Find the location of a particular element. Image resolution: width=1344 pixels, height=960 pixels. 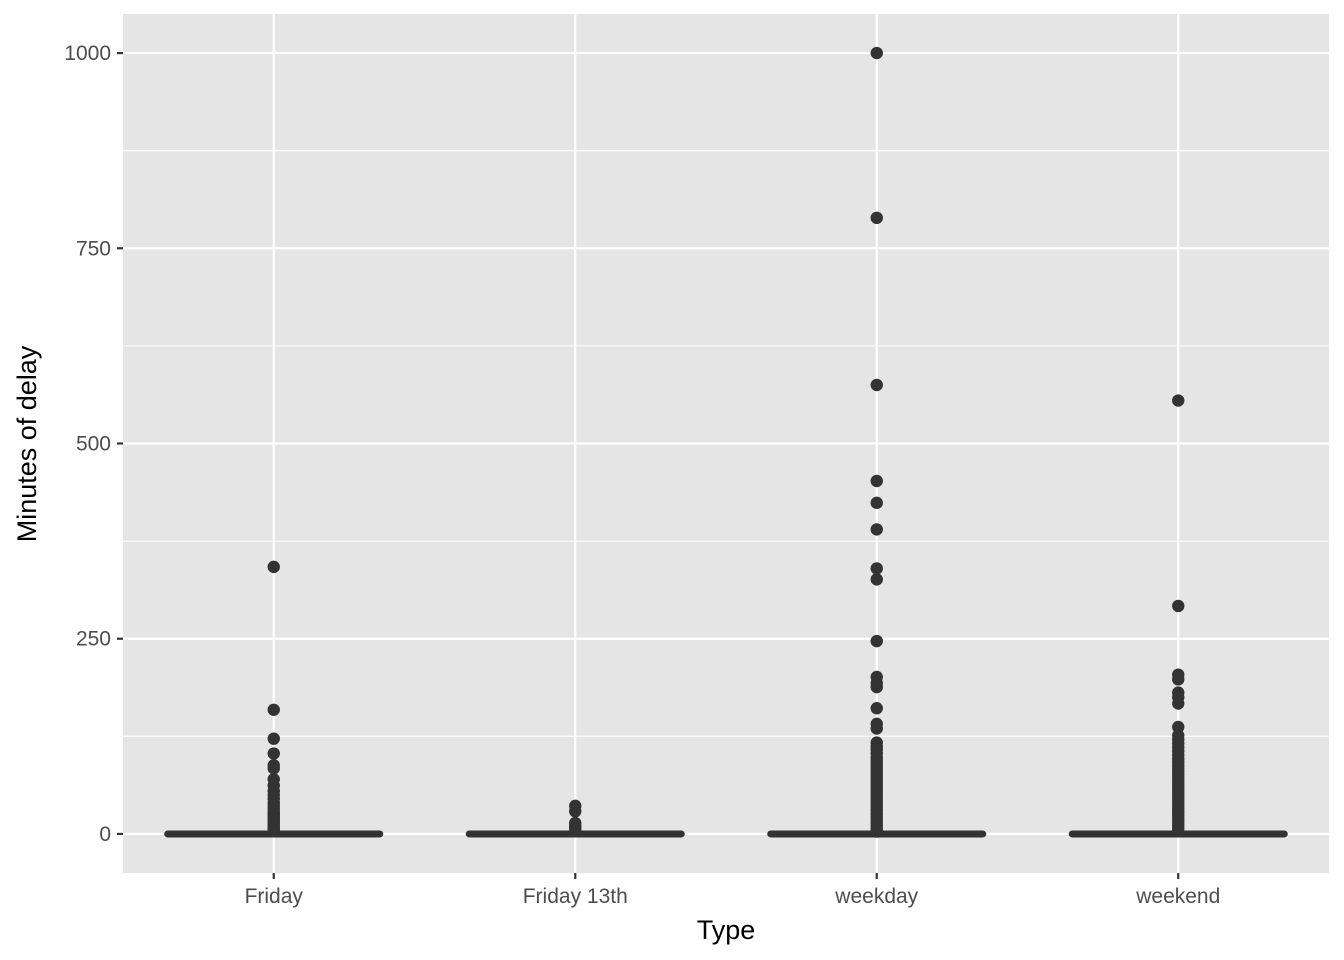

y-tick-label: 1000 is located at coordinates (87, 53).